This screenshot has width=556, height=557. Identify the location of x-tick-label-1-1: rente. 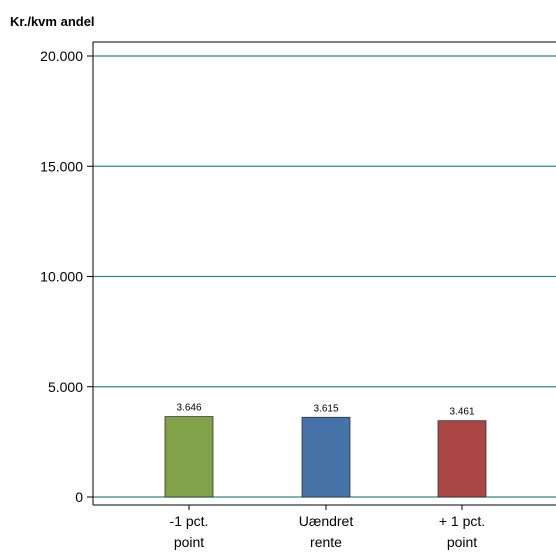
(326, 542).